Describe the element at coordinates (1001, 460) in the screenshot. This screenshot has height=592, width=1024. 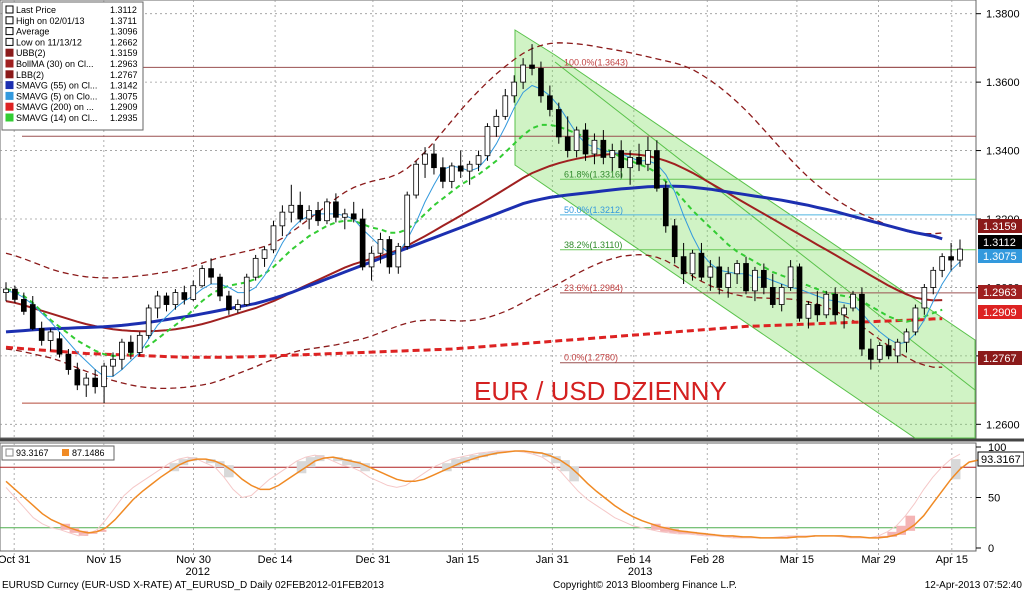
I see `oscillator-tag-value: 93.3167` at that location.